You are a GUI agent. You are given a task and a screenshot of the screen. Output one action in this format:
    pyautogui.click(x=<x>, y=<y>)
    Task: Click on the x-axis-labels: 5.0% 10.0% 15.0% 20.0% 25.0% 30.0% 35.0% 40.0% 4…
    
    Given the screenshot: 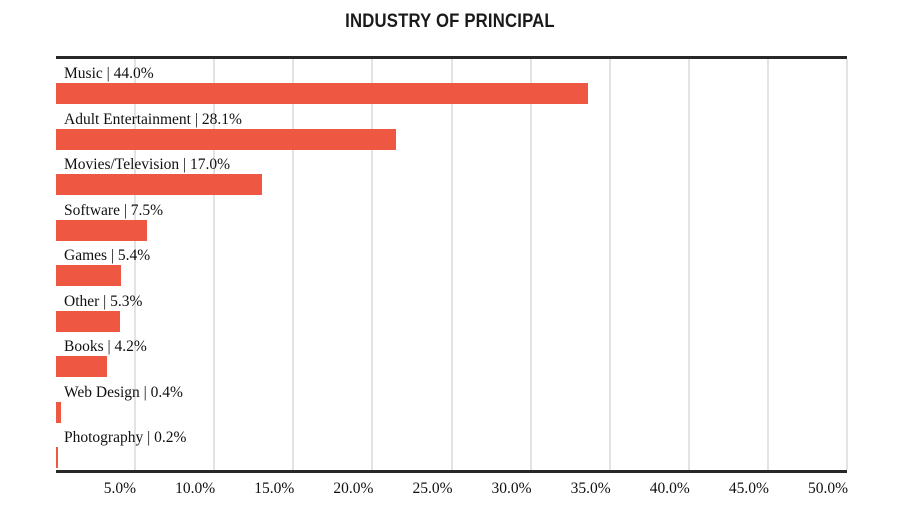 What is the action you would take?
    pyautogui.click(x=452, y=486)
    